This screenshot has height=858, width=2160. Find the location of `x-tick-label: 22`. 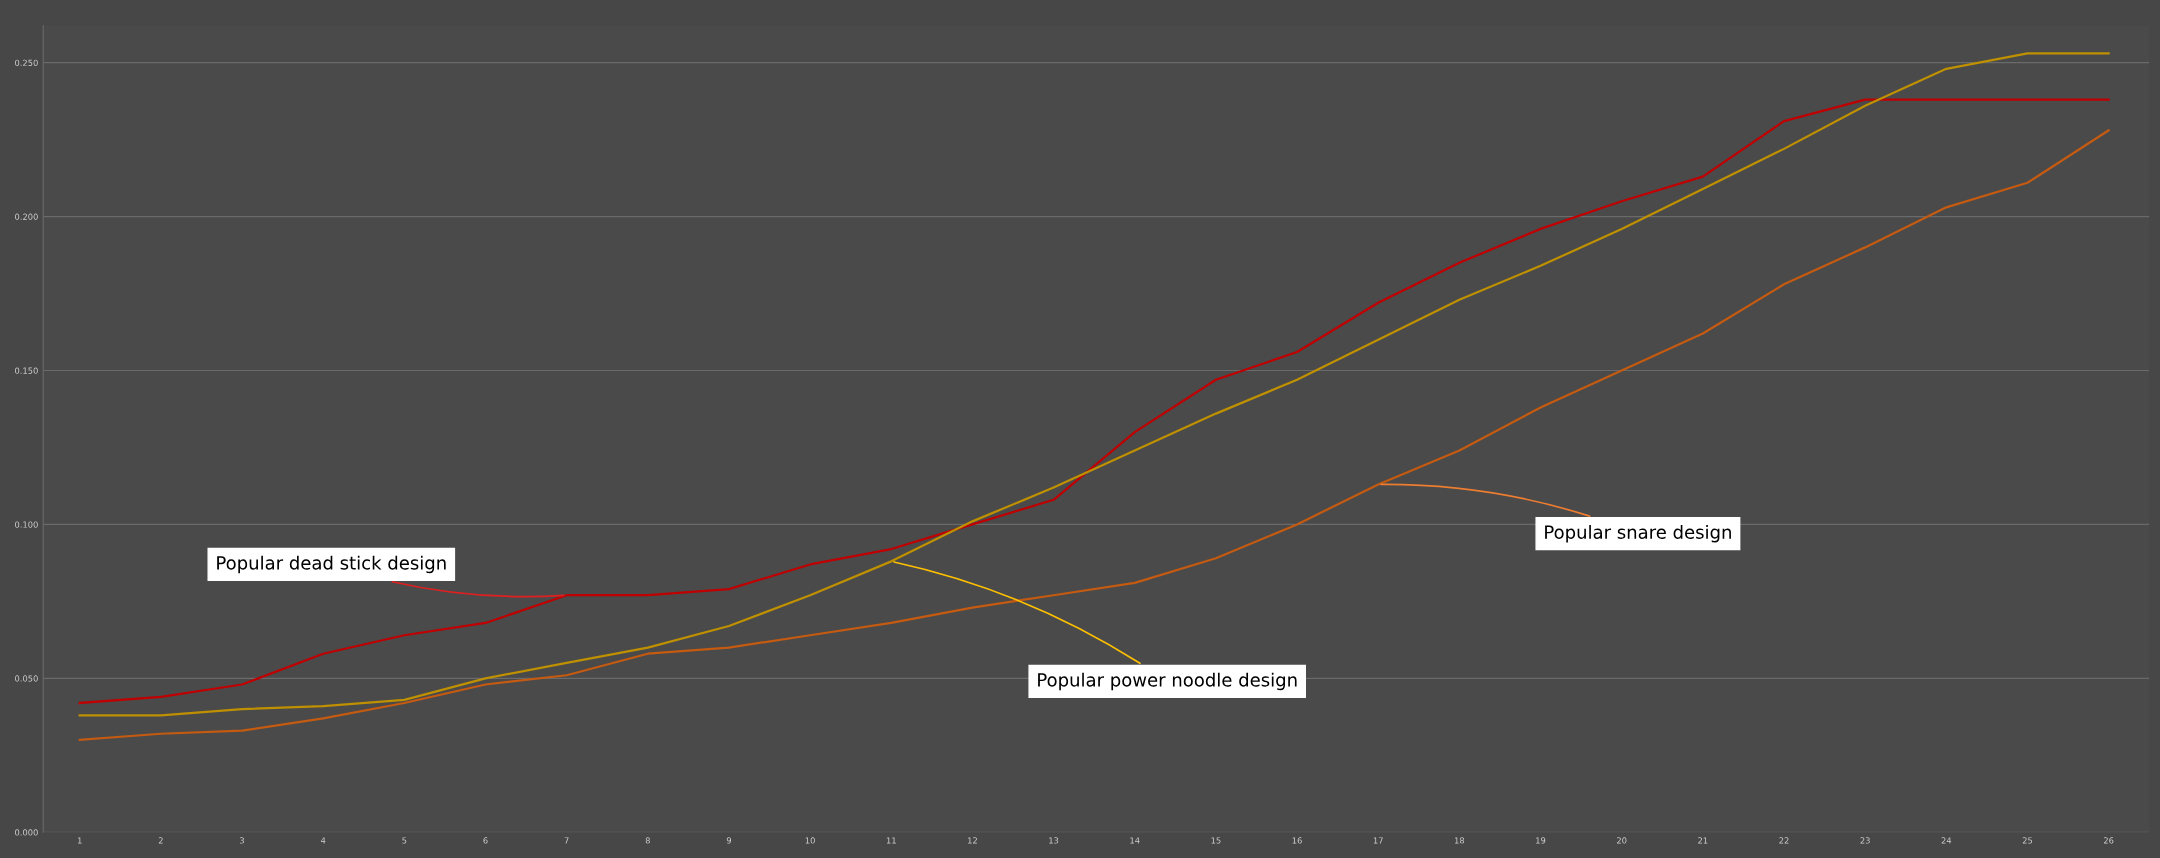

x-tick-label: 22 is located at coordinates (1784, 840).